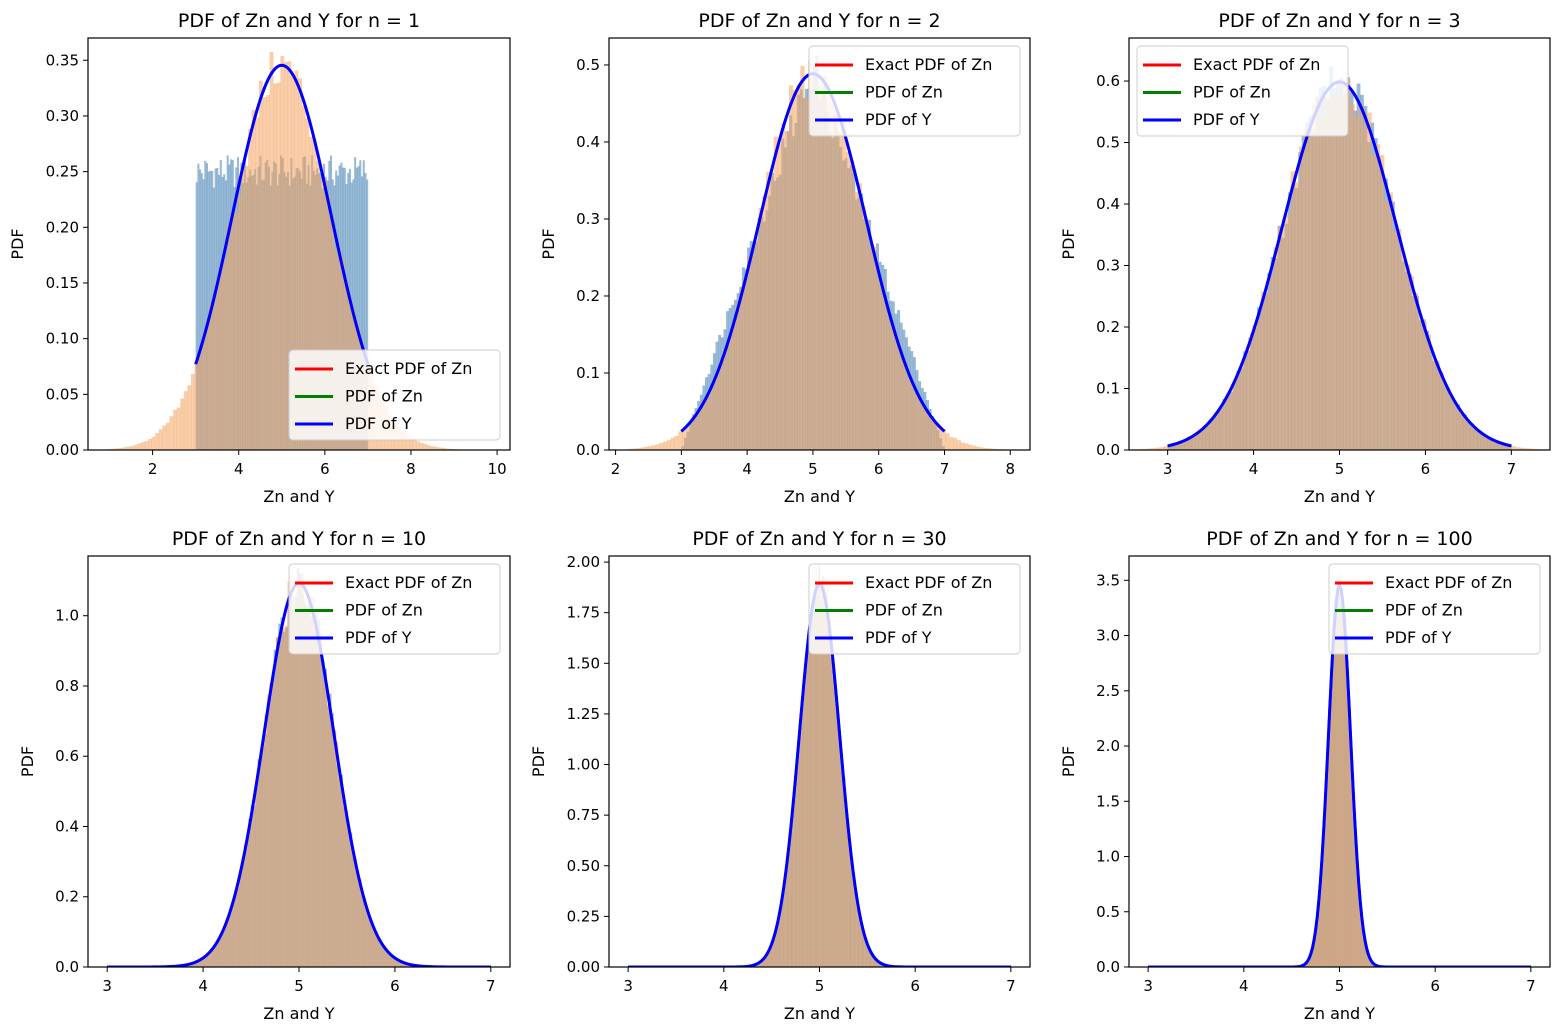 The image size is (1562, 1028). Describe the element at coordinates (67, 897) in the screenshot. I see `y-tick-label: 0.2` at that location.